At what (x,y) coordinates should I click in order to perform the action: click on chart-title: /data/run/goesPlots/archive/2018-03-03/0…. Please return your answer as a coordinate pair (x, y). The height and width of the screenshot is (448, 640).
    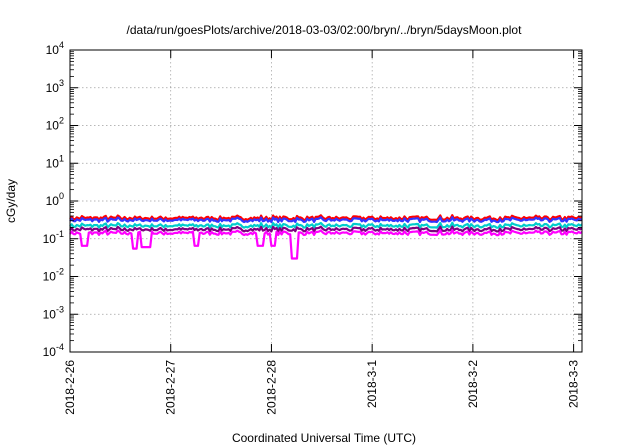
    Looking at the image, I should click on (325, 30).